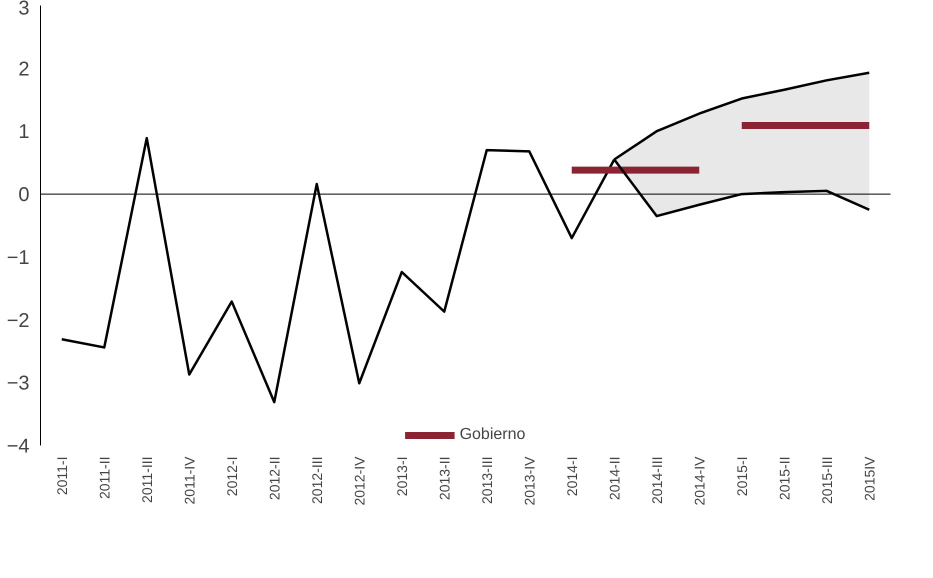 This screenshot has width=933, height=578. I want to click on x-tick-label: 2014-II, so click(614, 478).